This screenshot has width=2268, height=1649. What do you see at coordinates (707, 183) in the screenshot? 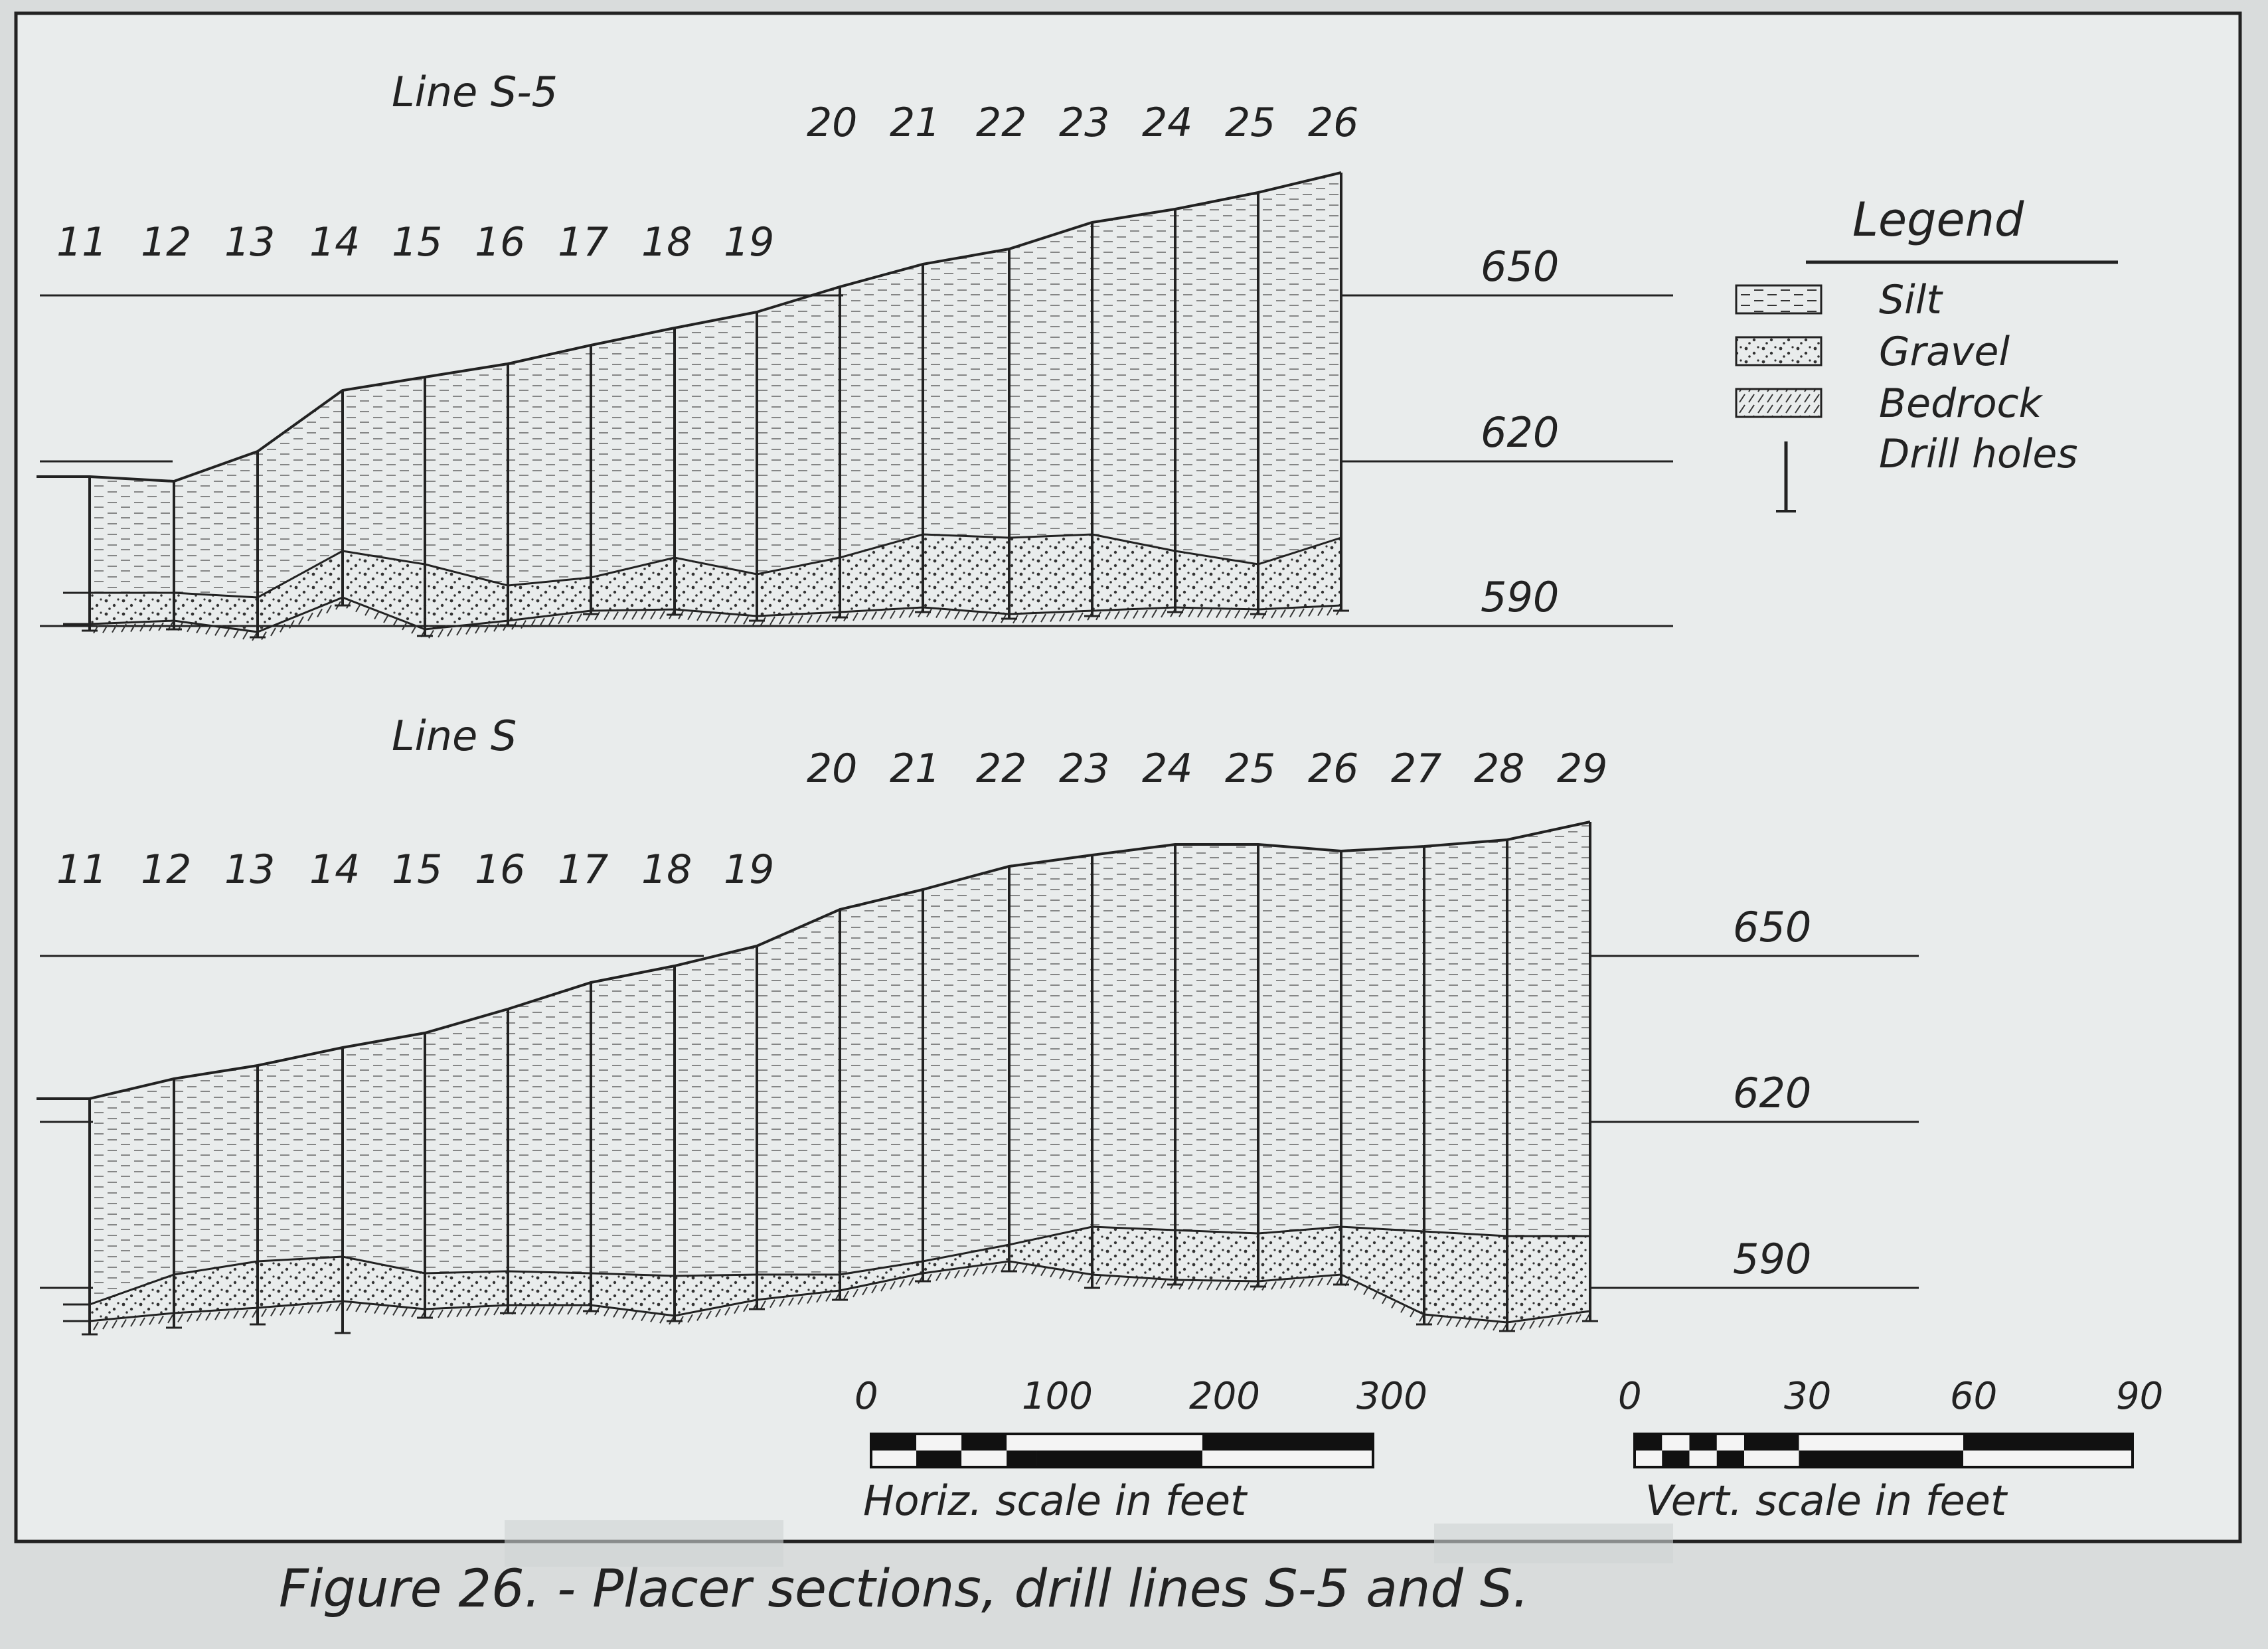
I see `hole-labels: 11 12 13 14 15 16 17 18 19 20 21 22 23 24 25 26` at bounding box center [707, 183].